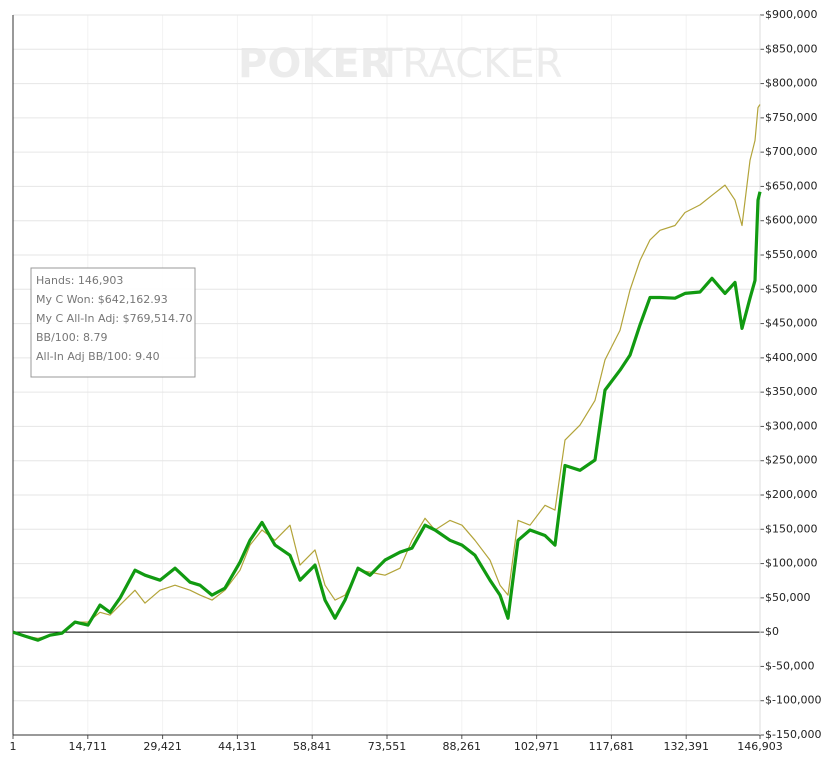 Image resolution: width=836 pixels, height=763 pixels. Describe the element at coordinates (791, 494) in the screenshot. I see `y-tick-label: $200,000` at that location.